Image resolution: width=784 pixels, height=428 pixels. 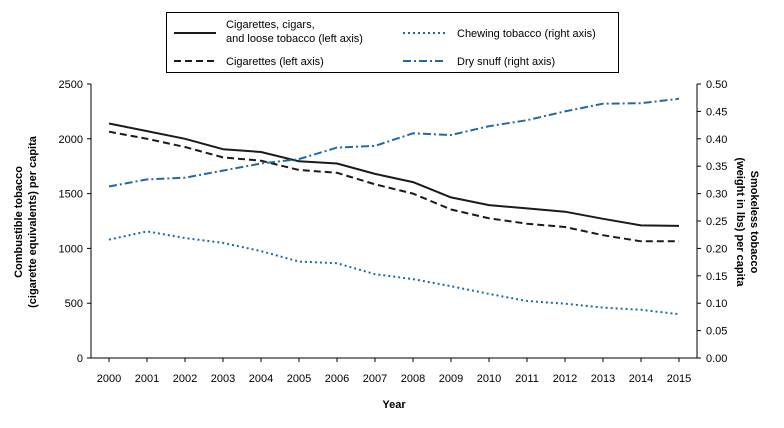 What do you see at coordinates (71, 222) in the screenshot?
I see `y-left-tick-labels: 0 500 1000 1500 2000 2500` at bounding box center [71, 222].